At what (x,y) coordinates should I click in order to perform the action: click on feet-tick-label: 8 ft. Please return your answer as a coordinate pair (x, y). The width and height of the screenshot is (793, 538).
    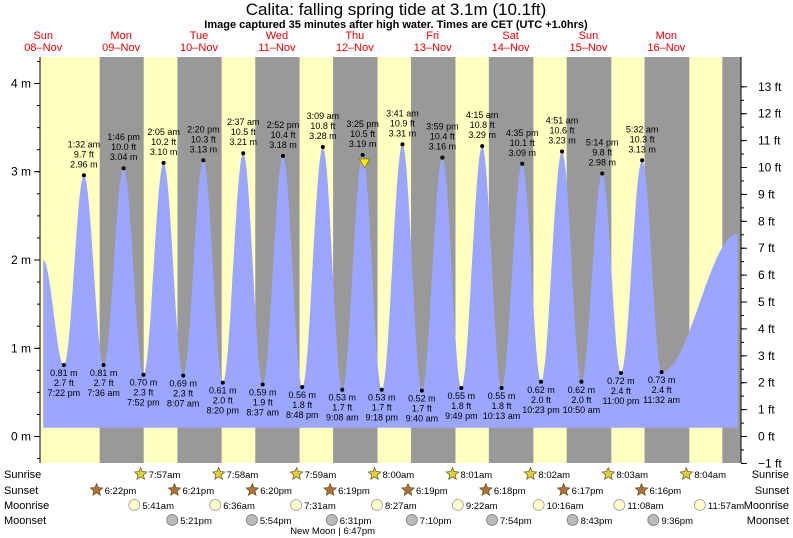
    Looking at the image, I should click on (766, 221).